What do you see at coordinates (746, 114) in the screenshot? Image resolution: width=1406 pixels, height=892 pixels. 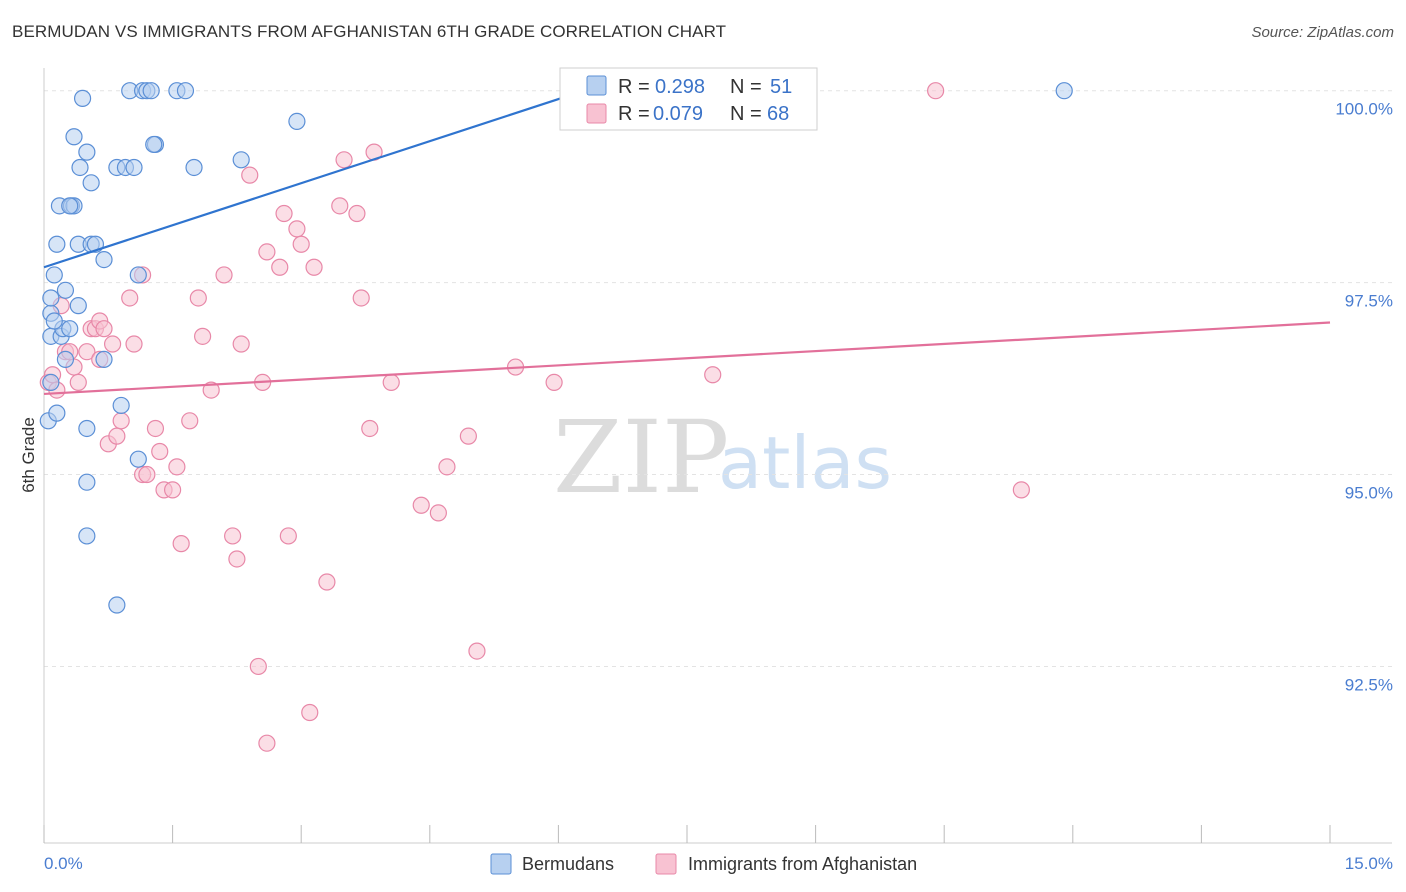 I see `legend-n-label-2: N =` at bounding box center [746, 114].